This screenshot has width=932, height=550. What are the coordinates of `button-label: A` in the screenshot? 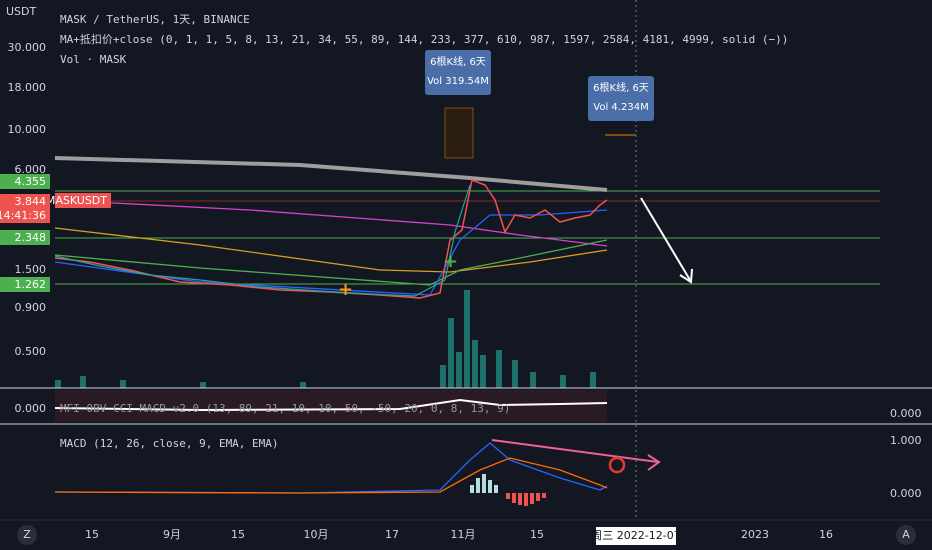 It's located at (906, 534).